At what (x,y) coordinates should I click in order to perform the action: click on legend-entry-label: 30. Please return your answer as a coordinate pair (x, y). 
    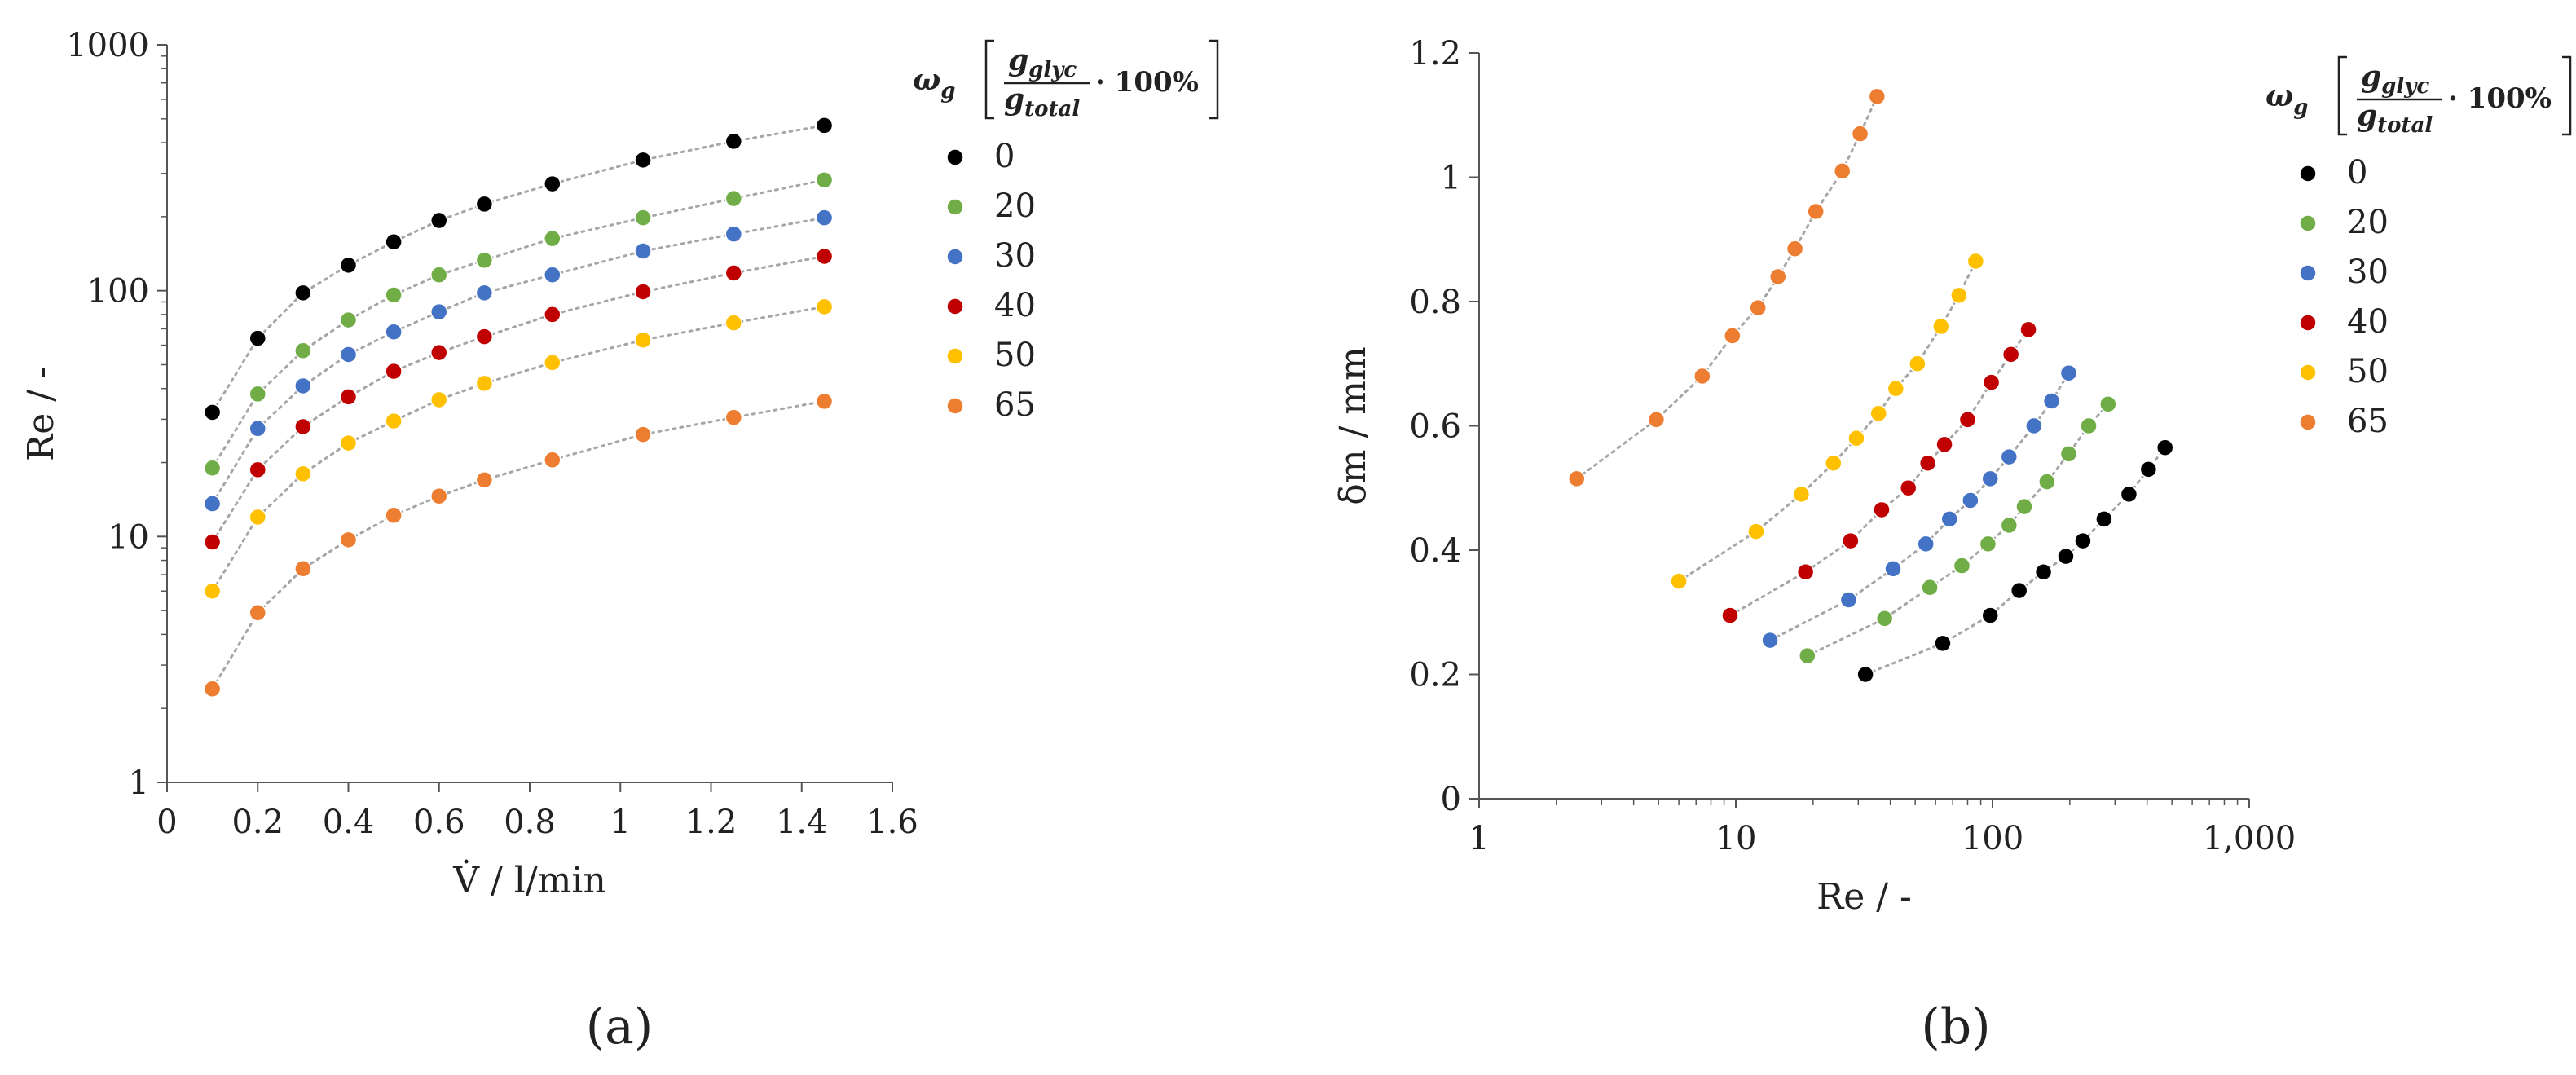
    Looking at the image, I should click on (1015, 256).